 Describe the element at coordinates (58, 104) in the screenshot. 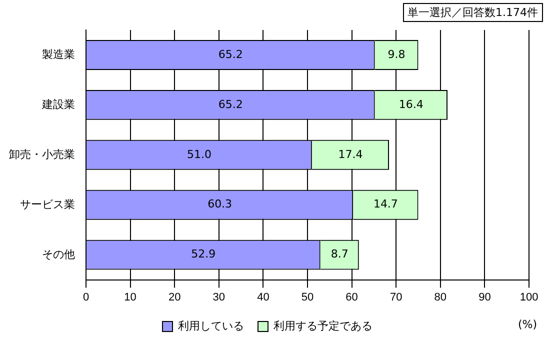

I see `y-tick-label: 建設業` at that location.